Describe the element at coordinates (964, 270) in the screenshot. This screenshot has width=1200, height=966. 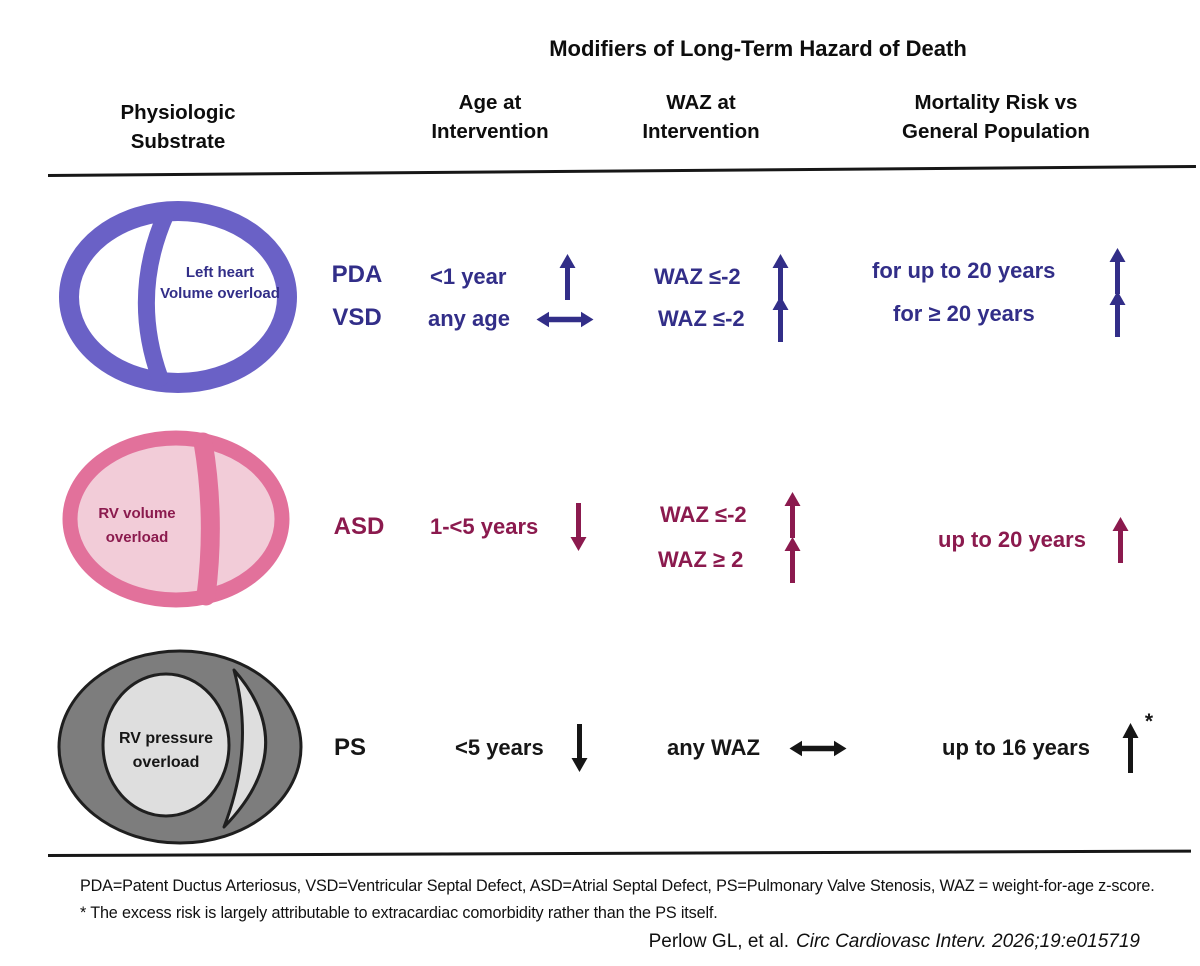
I see `mortality-value: for up to 20 years` at that location.